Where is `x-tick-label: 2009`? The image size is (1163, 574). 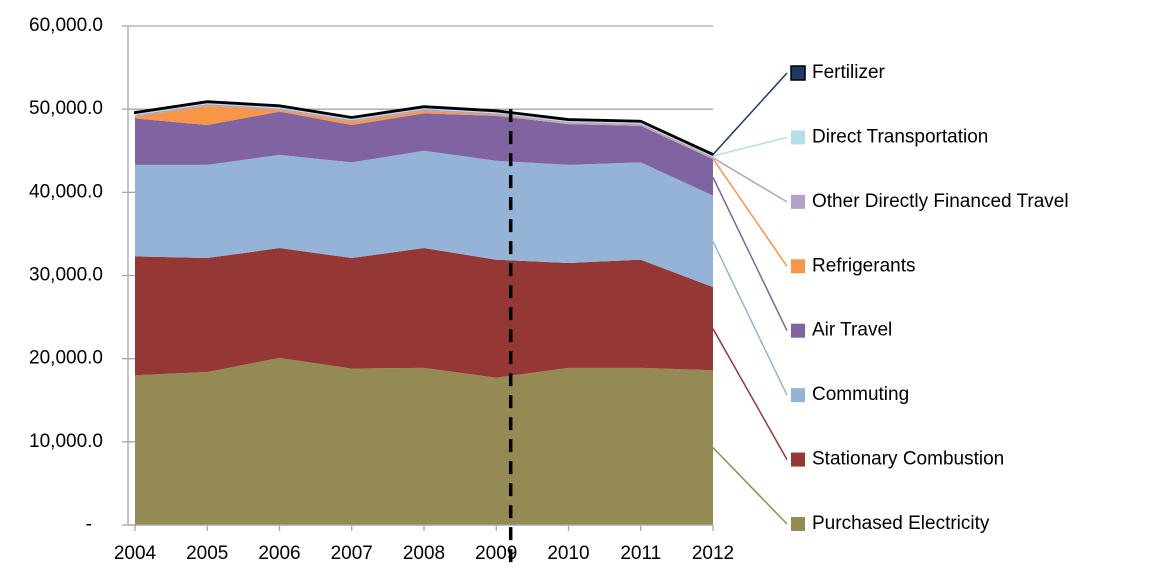
x-tick-label: 2009 is located at coordinates (496, 553).